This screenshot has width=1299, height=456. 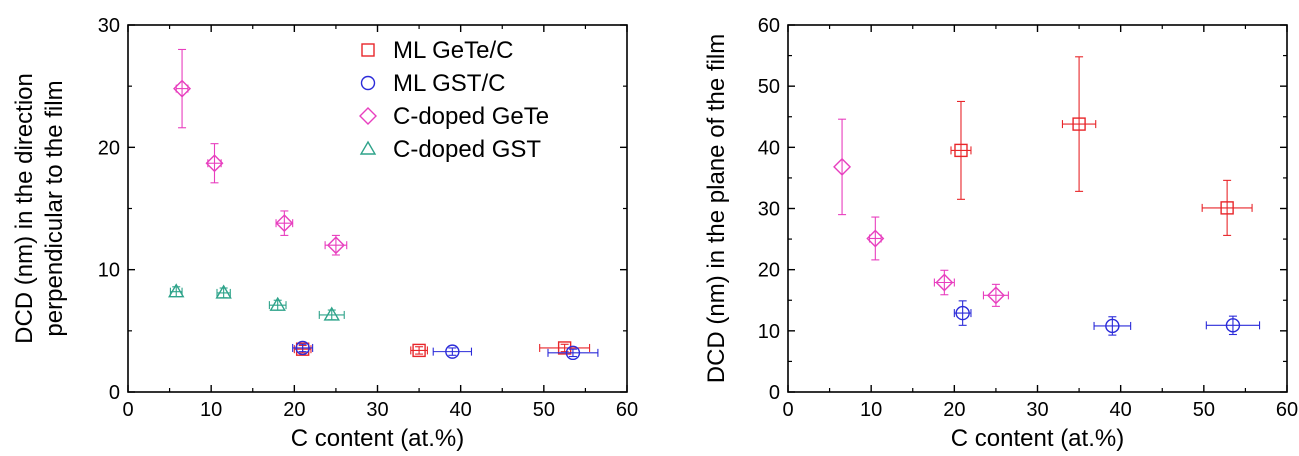 What do you see at coordinates (54, 208) in the screenshot?
I see `y-axis-title-line: perpendicular to the film` at bounding box center [54, 208].